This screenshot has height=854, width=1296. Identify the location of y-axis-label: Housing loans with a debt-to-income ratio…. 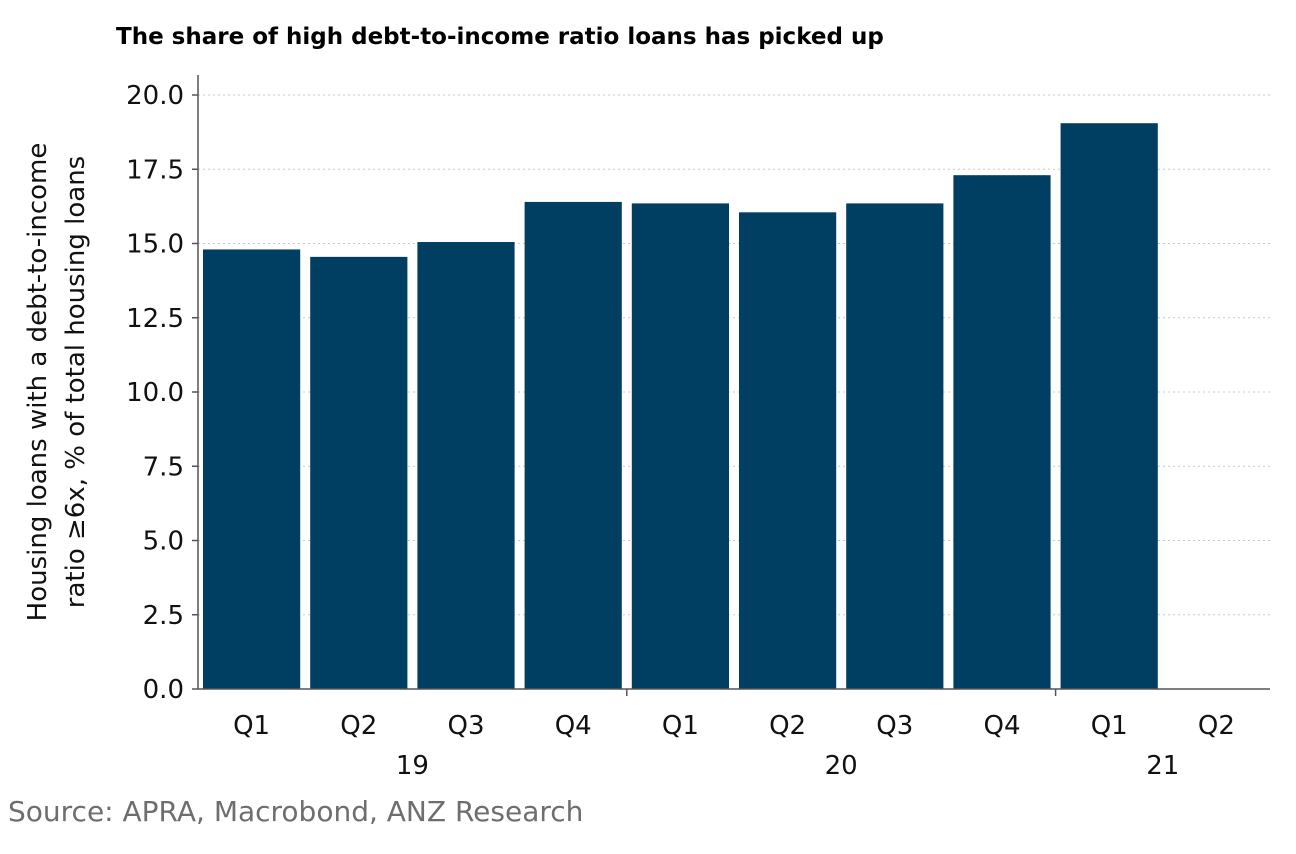
(57, 382).